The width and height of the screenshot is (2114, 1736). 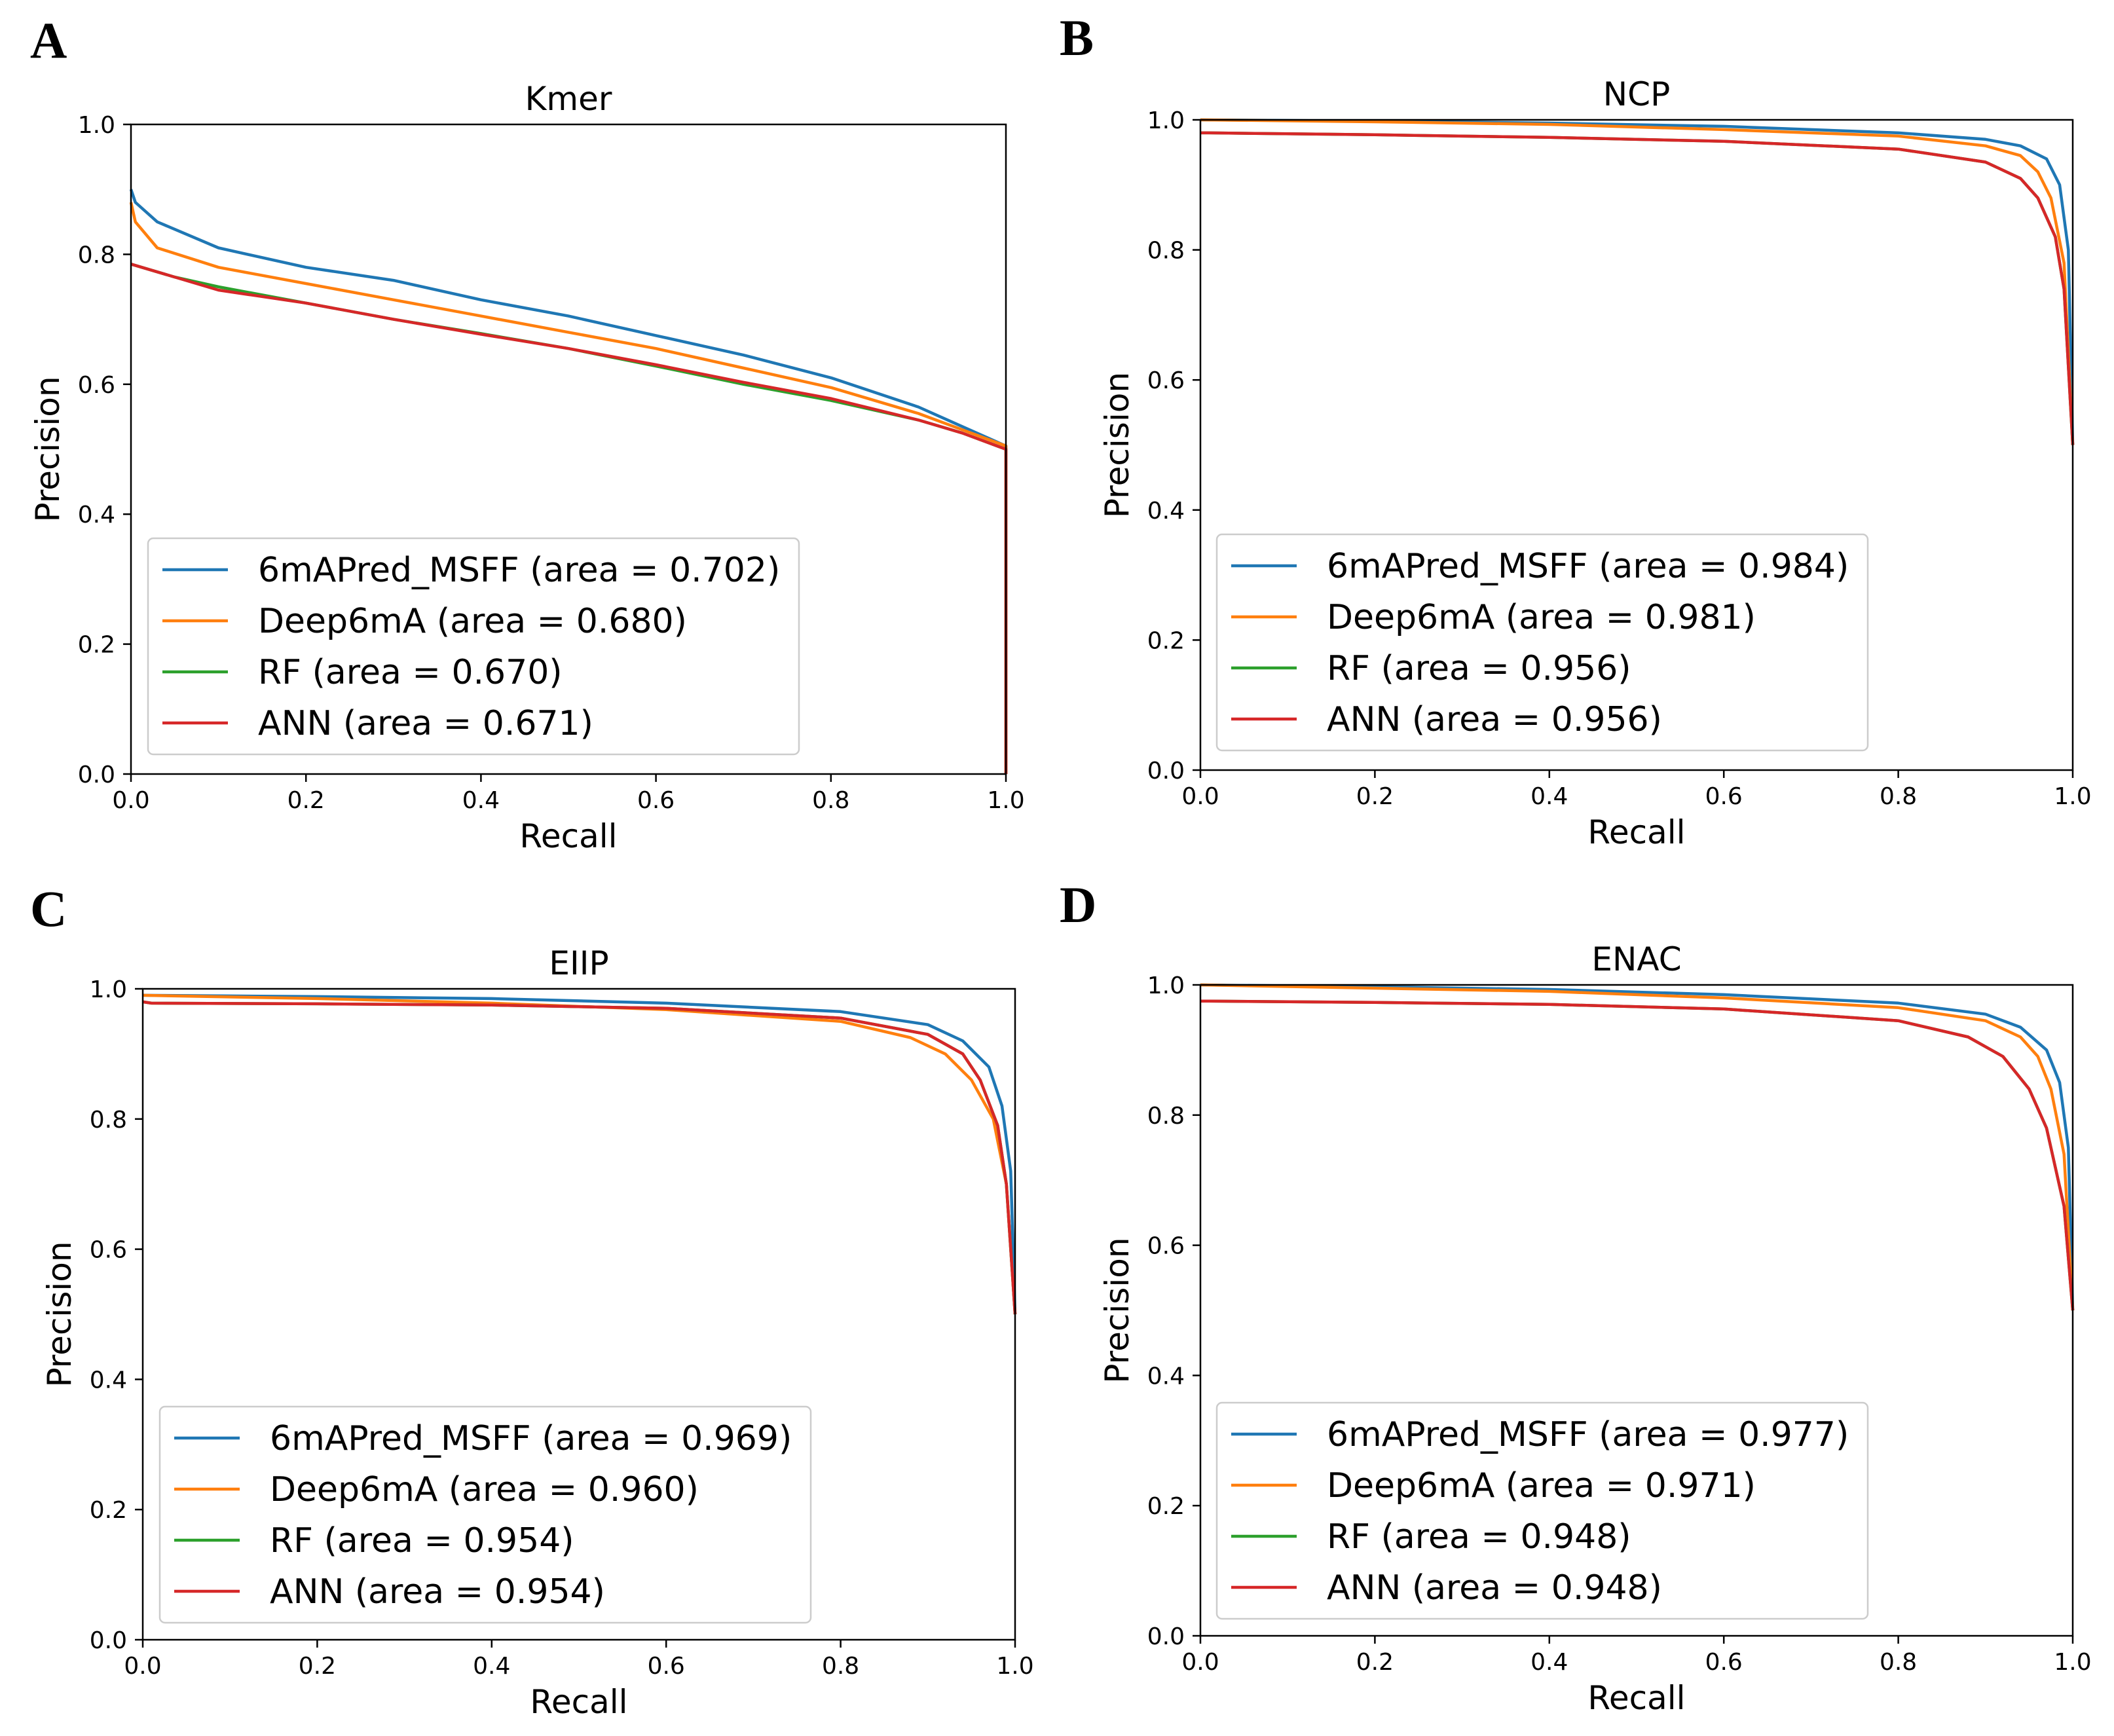 I want to click on legend-entry: RF (area = 0.954), so click(x=422, y=1541).